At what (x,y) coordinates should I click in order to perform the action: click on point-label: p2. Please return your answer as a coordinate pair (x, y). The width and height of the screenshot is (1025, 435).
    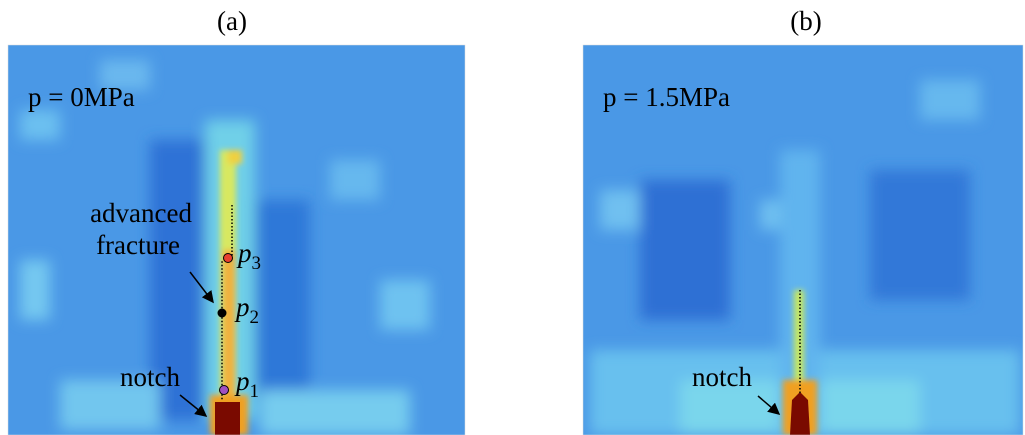
    Looking at the image, I should click on (246, 310).